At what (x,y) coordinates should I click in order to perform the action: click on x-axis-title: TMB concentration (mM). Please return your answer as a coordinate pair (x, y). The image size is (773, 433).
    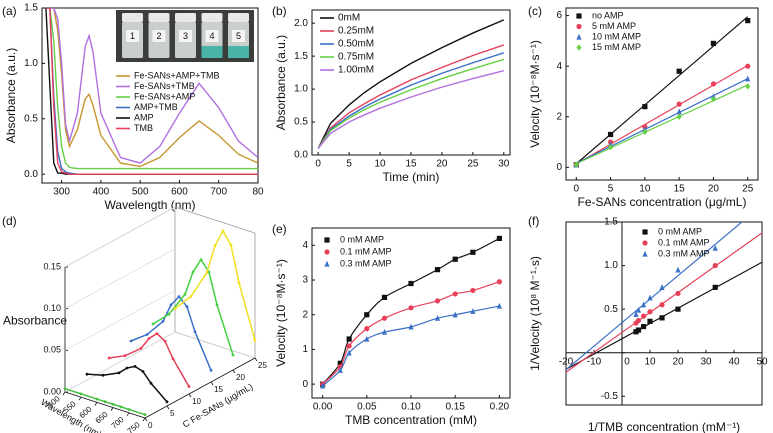
    Looking at the image, I should click on (411, 420).